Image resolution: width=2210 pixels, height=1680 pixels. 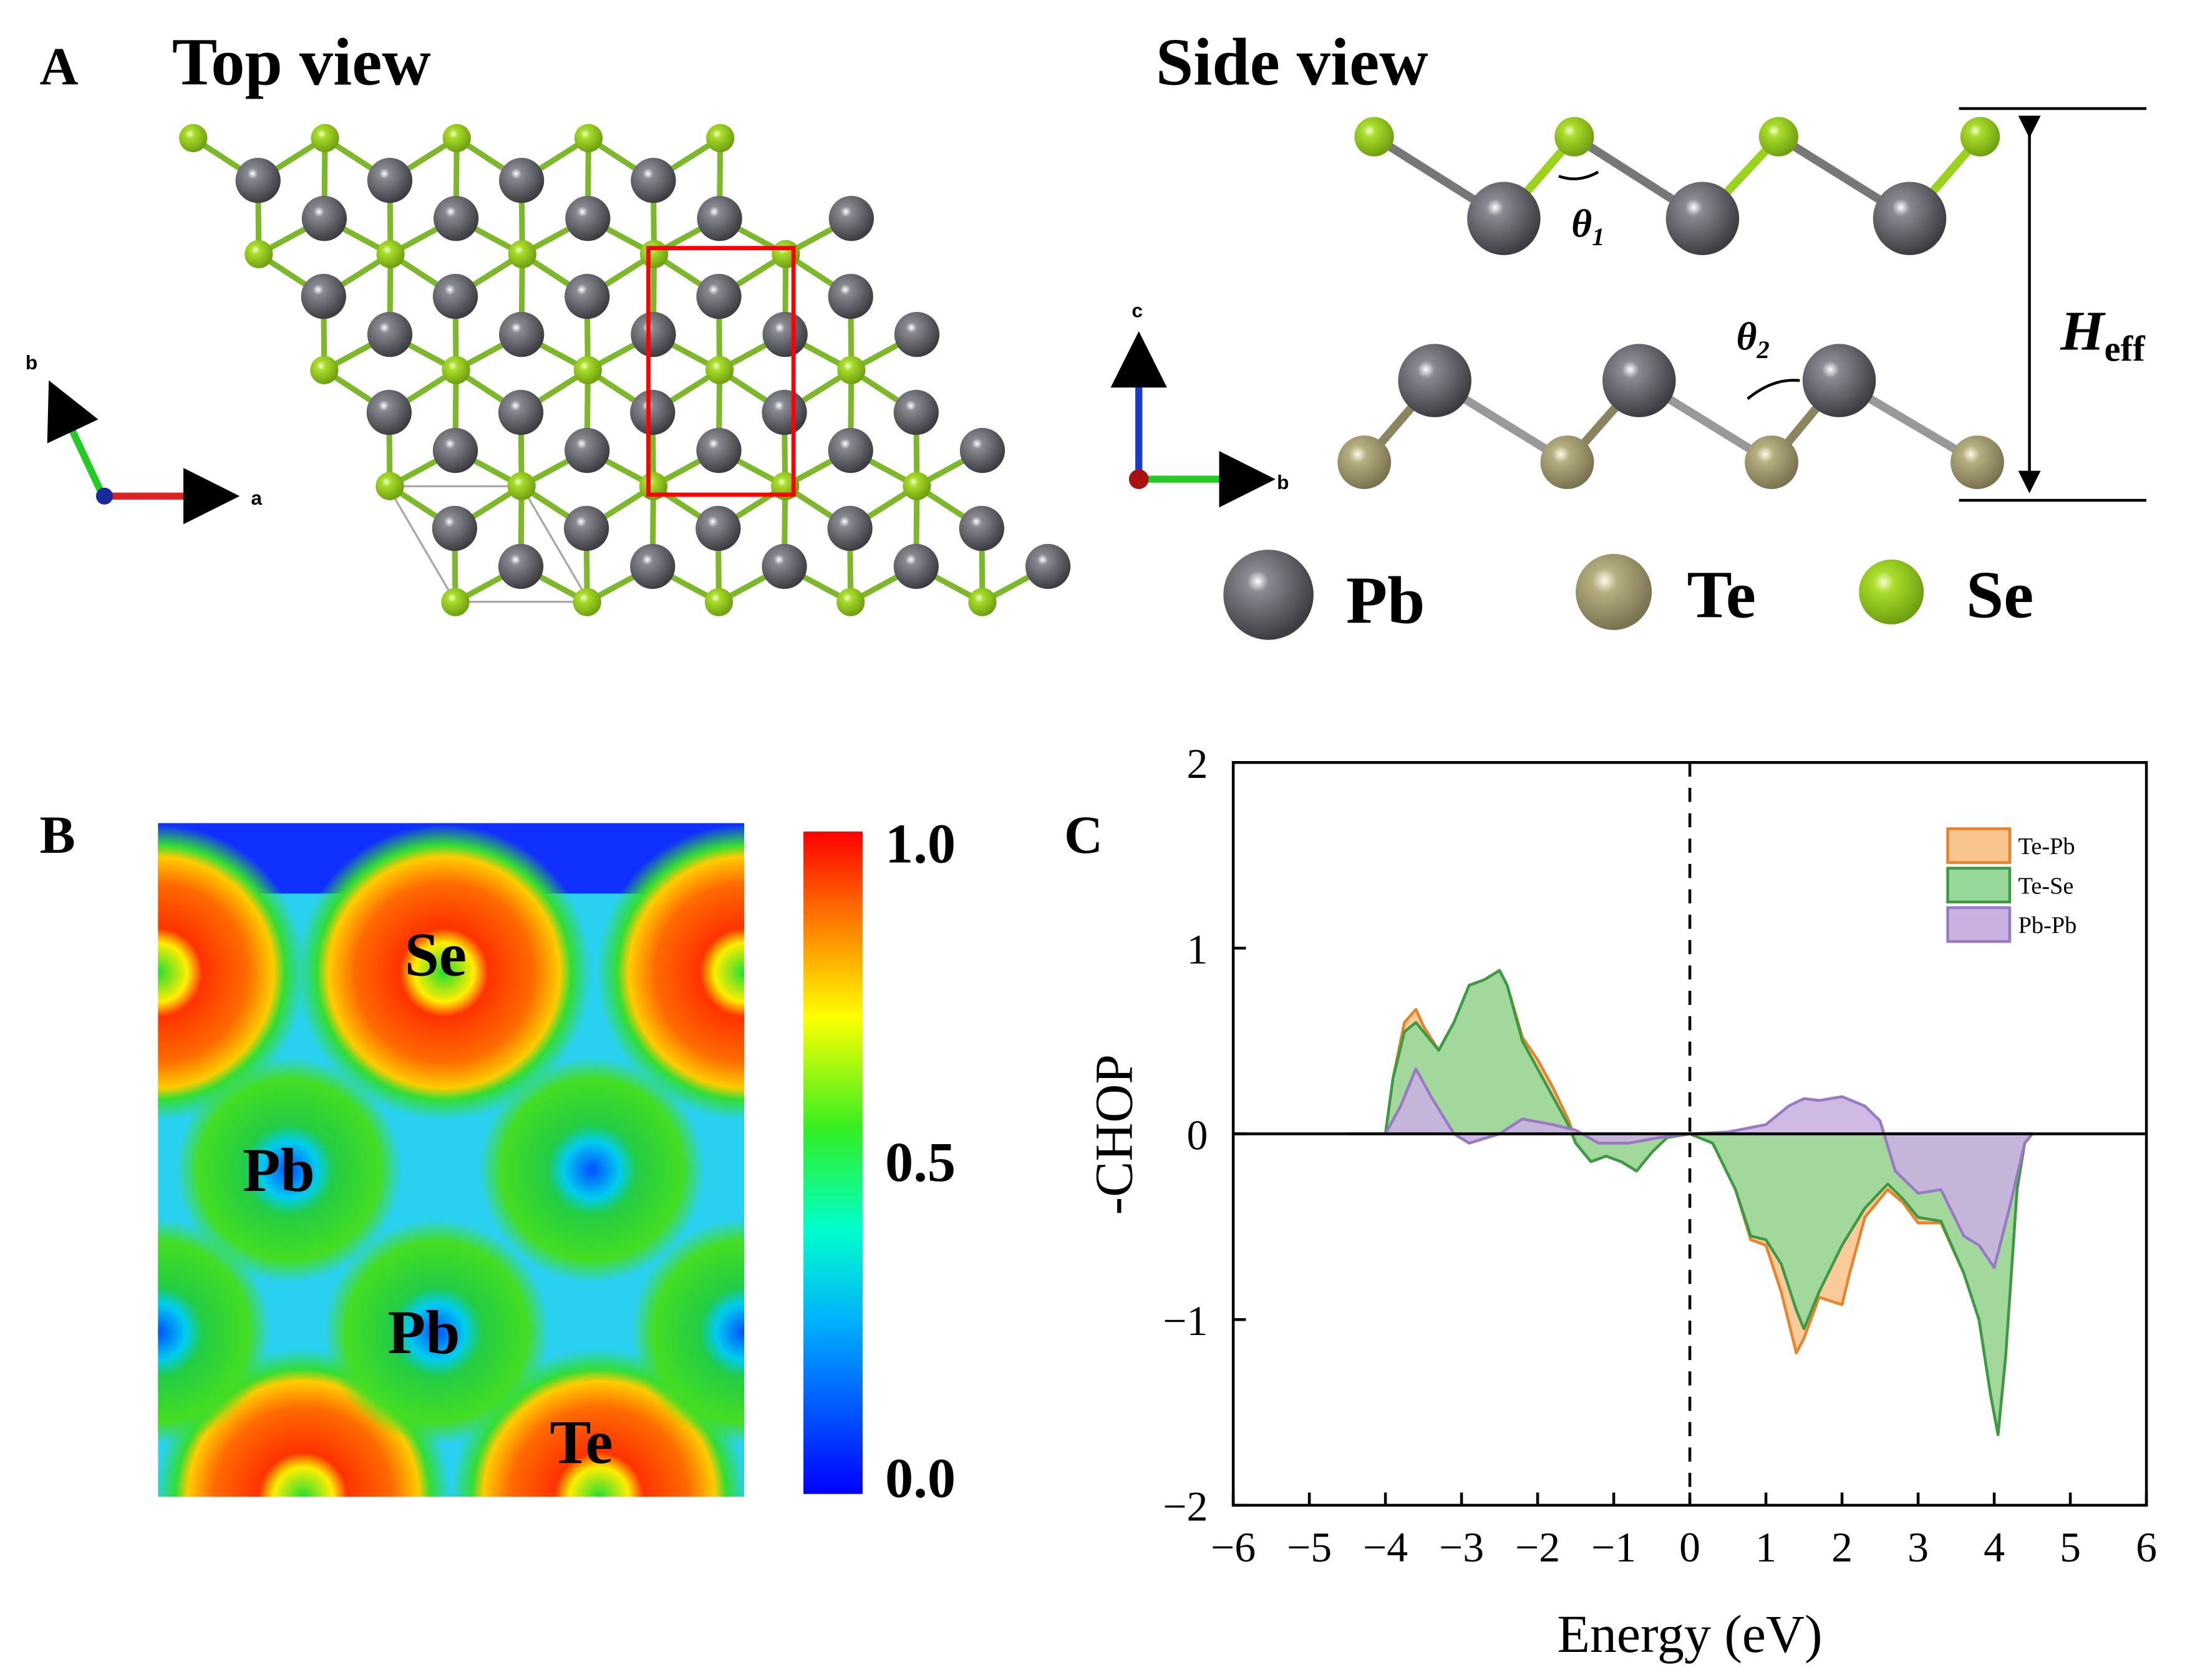 What do you see at coordinates (1613, 1548) in the screenshot?
I see `x-tick-label: −1` at bounding box center [1613, 1548].